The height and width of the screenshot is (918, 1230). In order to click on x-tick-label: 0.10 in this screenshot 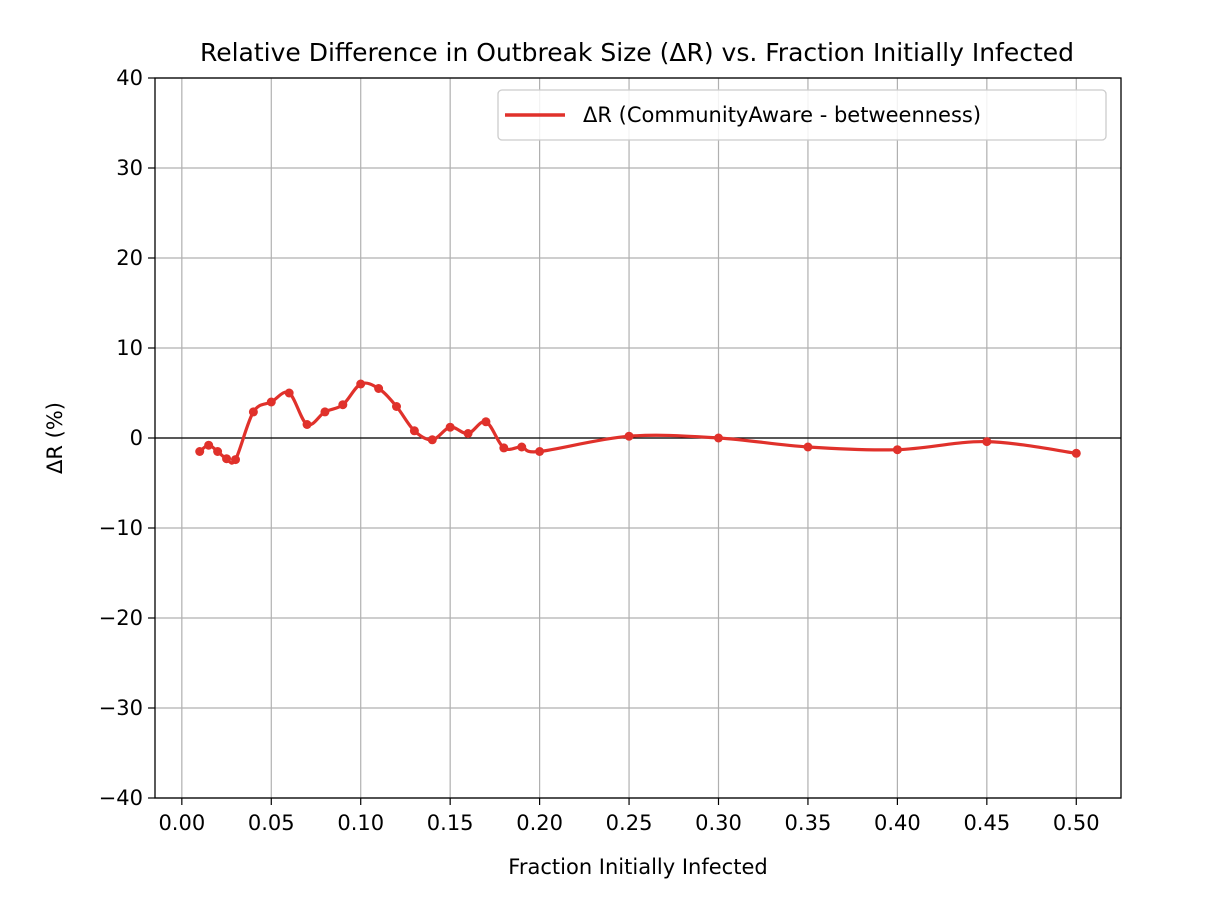, I will do `click(360, 823)`.